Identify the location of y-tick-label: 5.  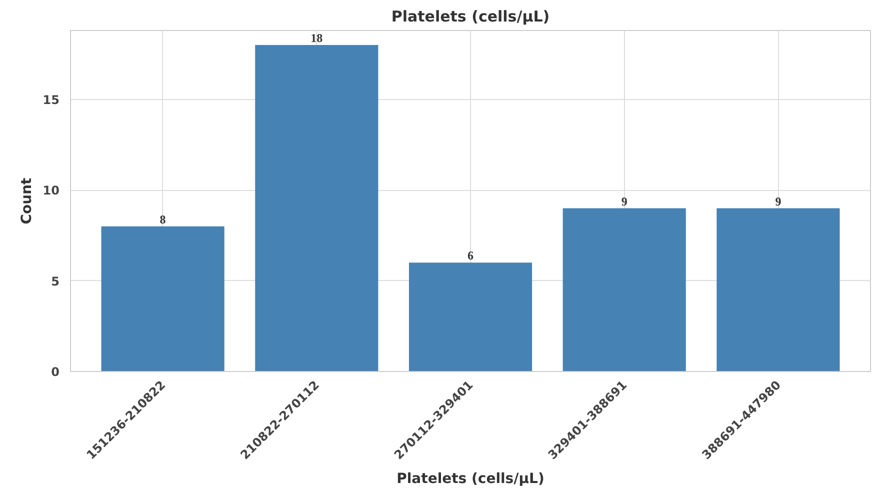
(55, 281).